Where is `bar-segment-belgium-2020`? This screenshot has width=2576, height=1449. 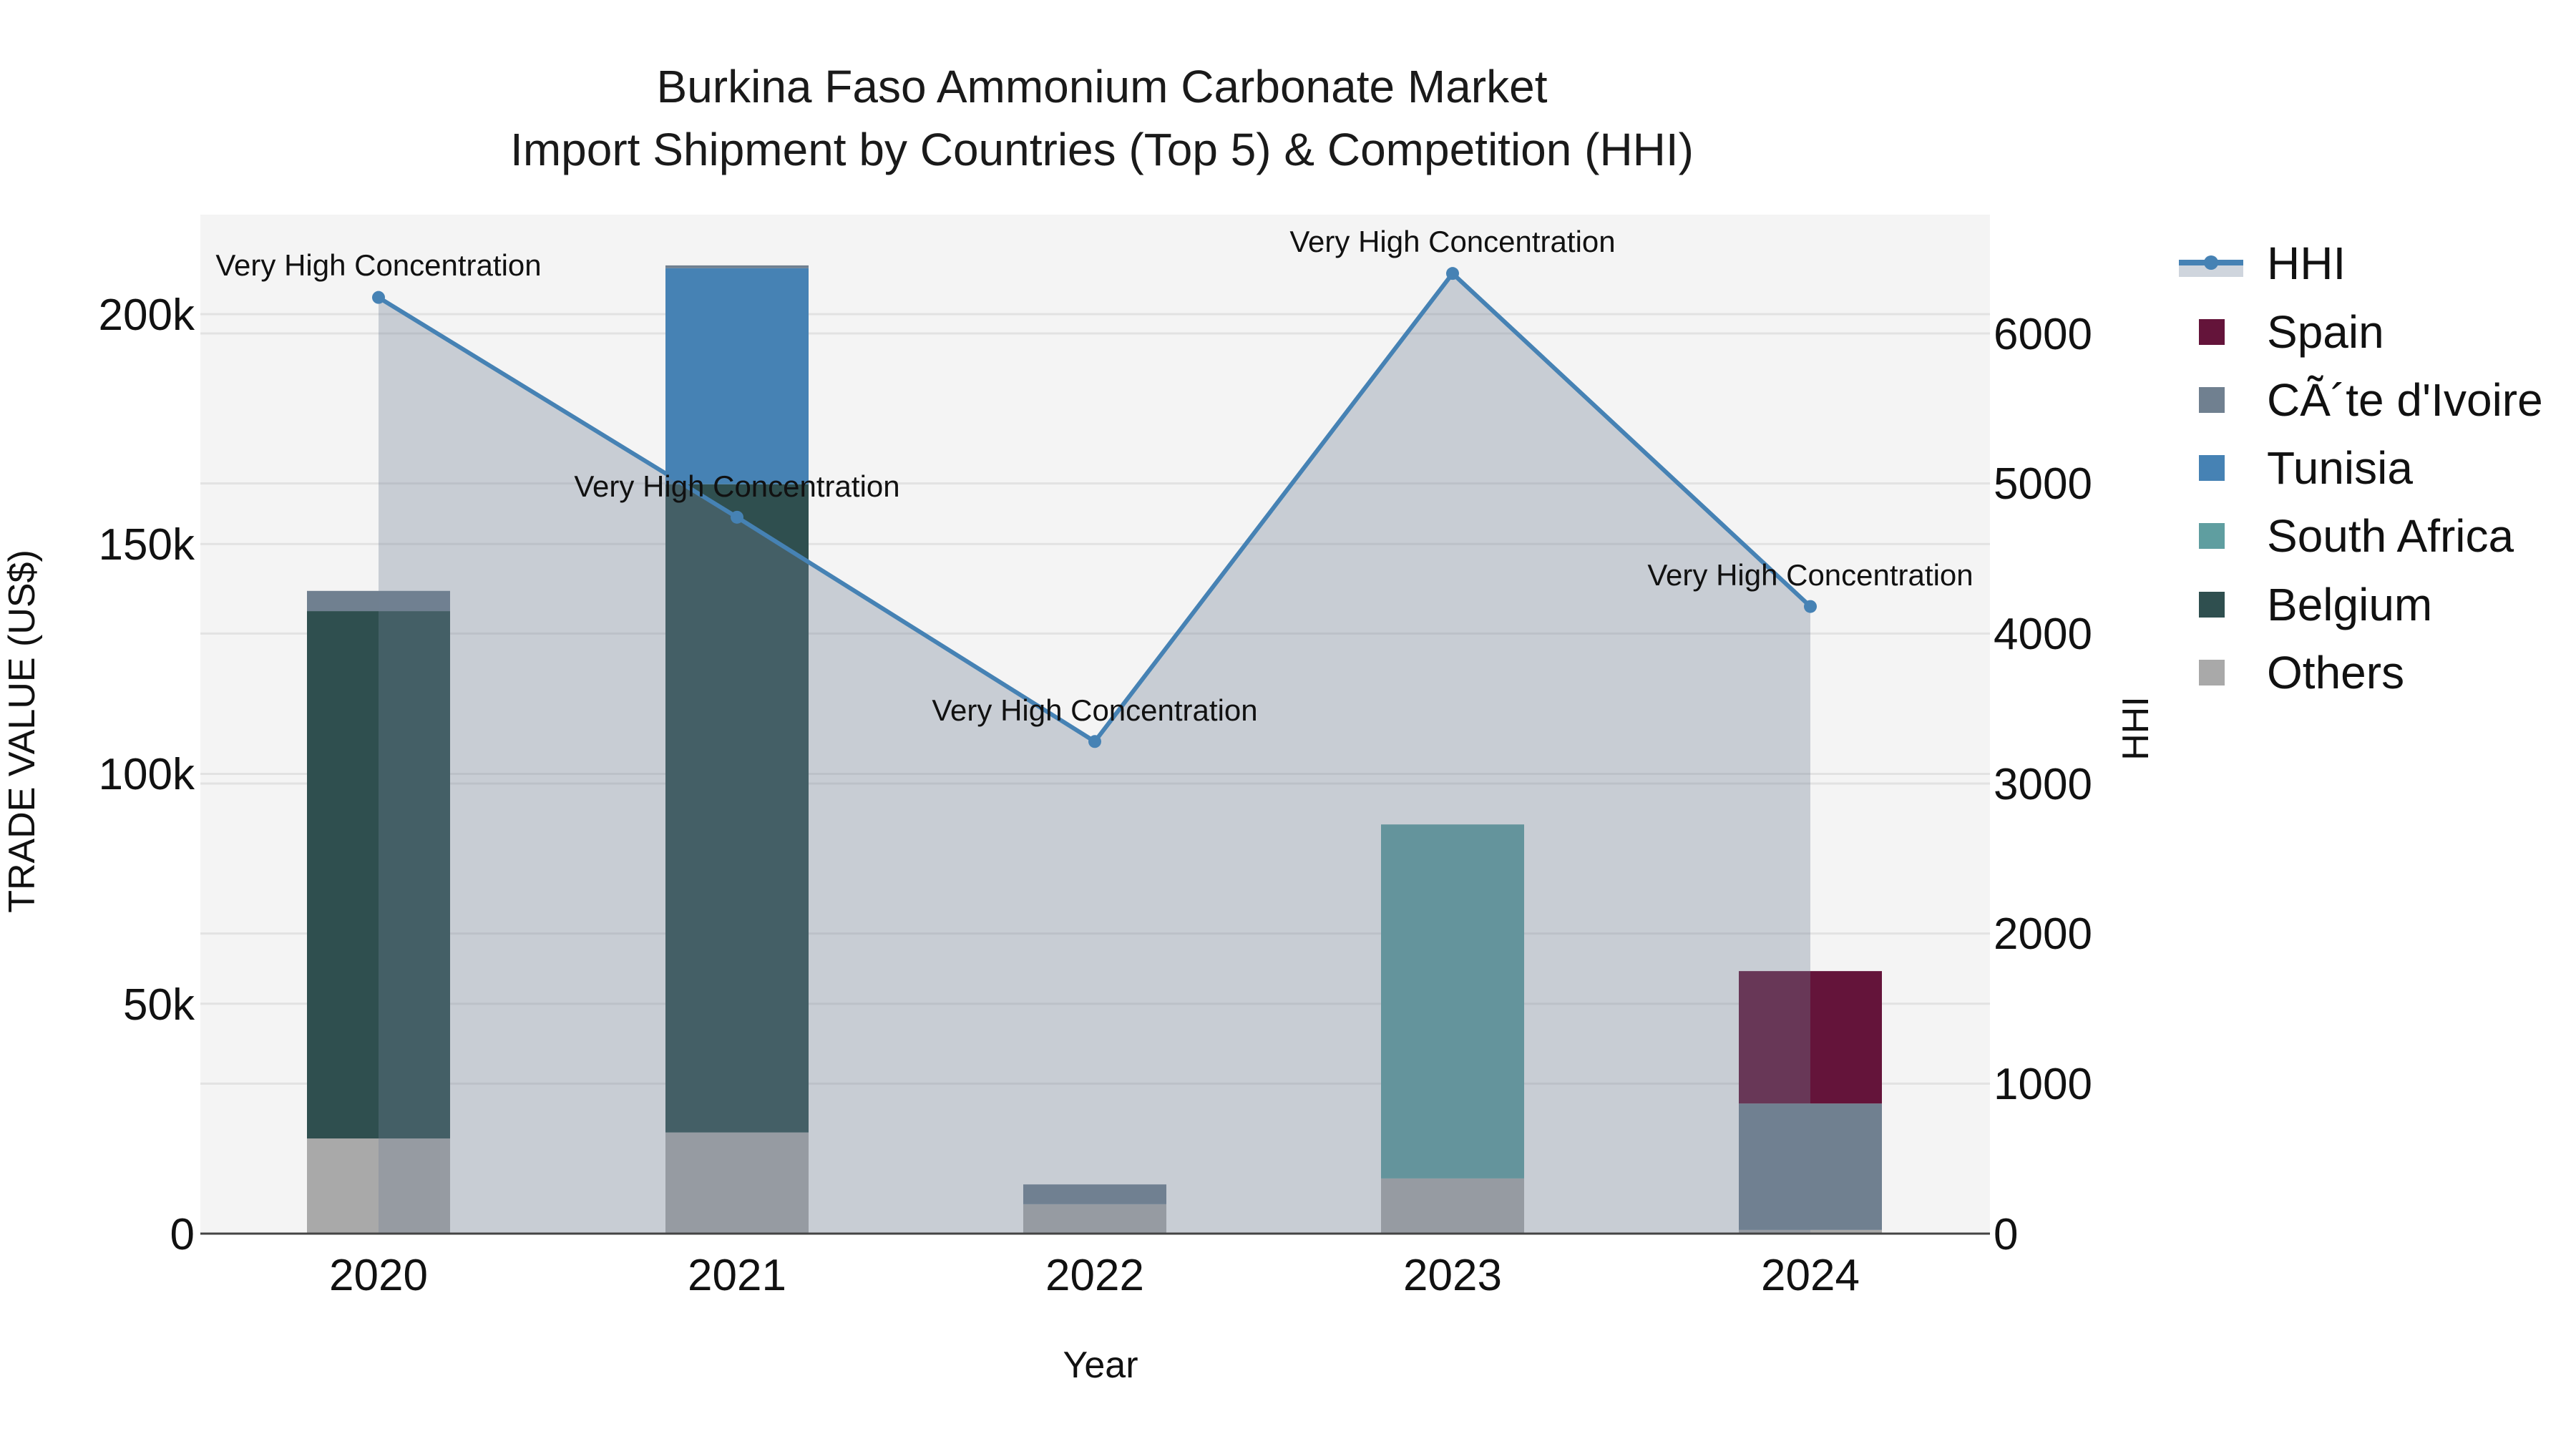 bar-segment-belgium-2020 is located at coordinates (378, 875).